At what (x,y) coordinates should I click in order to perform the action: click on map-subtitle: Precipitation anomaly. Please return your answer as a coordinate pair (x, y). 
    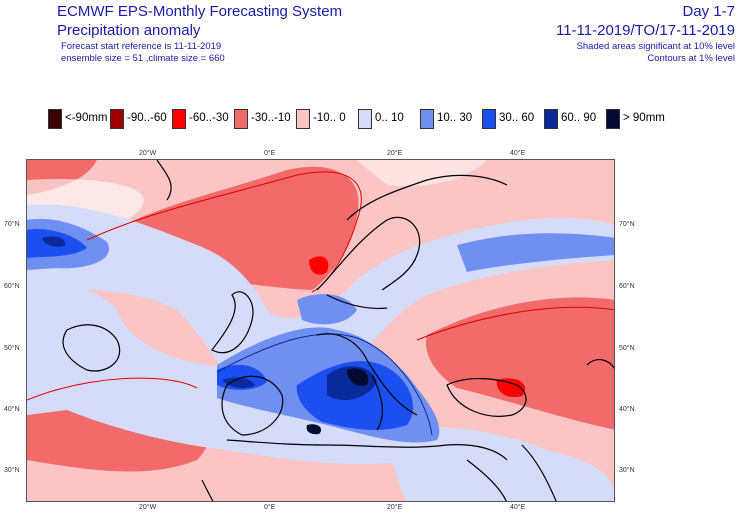
    Looking at the image, I should click on (129, 30).